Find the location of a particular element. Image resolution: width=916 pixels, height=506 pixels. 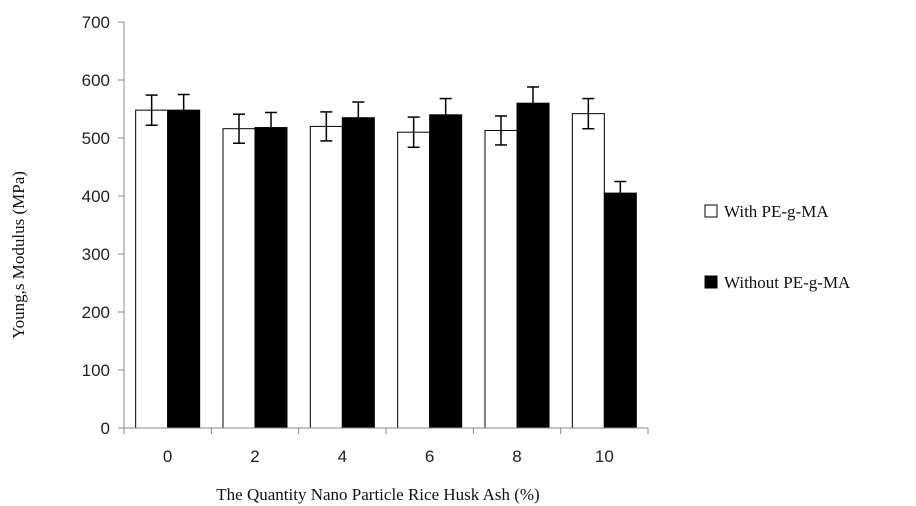

y-tick-label: 600 is located at coordinates (96, 80).